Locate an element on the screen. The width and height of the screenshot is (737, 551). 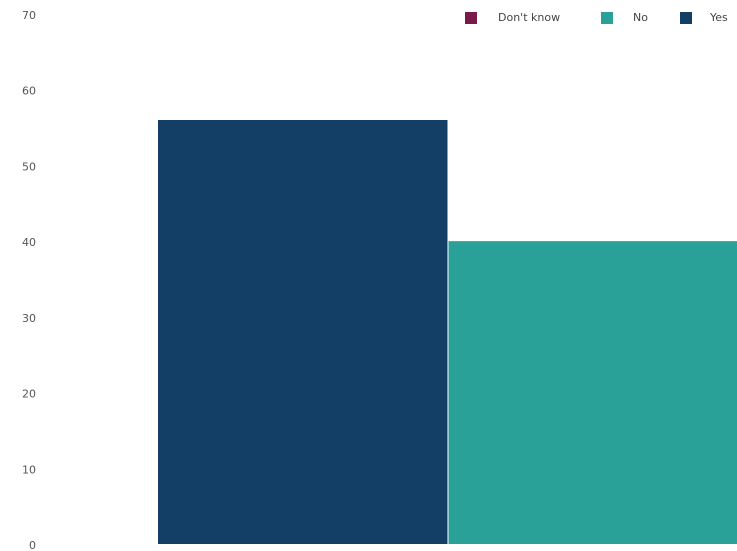
y-tick-label: 20 is located at coordinates (29, 394).